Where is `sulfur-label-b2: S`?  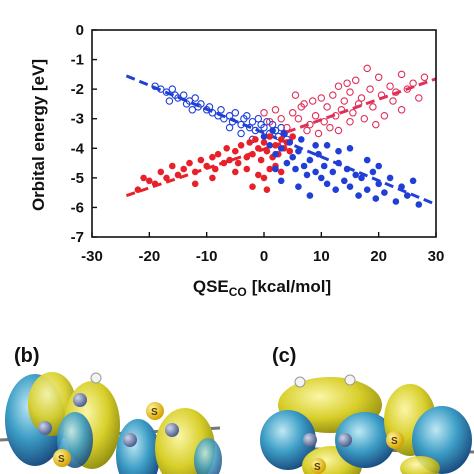 sulfur-label-b2: S is located at coordinates (61, 459).